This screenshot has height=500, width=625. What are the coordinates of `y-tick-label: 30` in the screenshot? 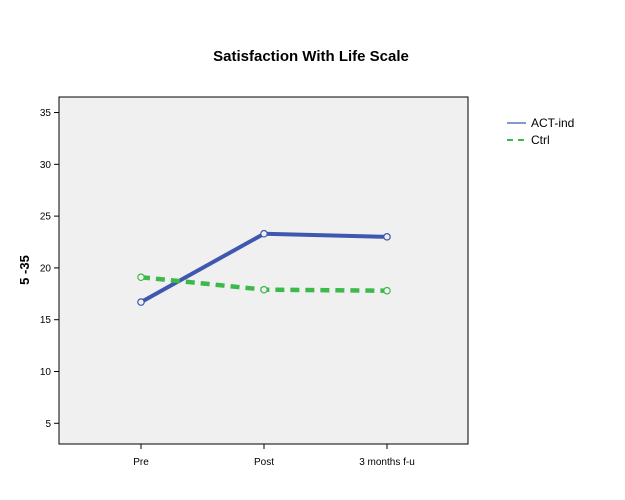 It's located at (46, 165).